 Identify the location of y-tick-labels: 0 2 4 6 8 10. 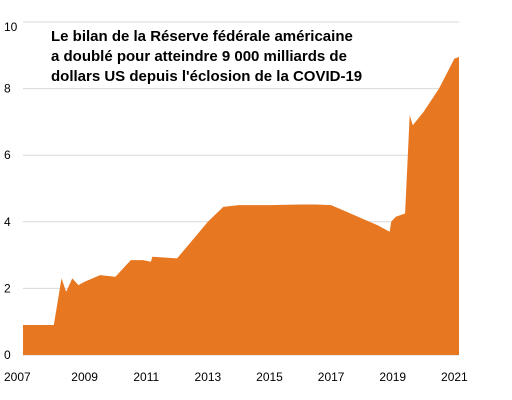
(11, 191).